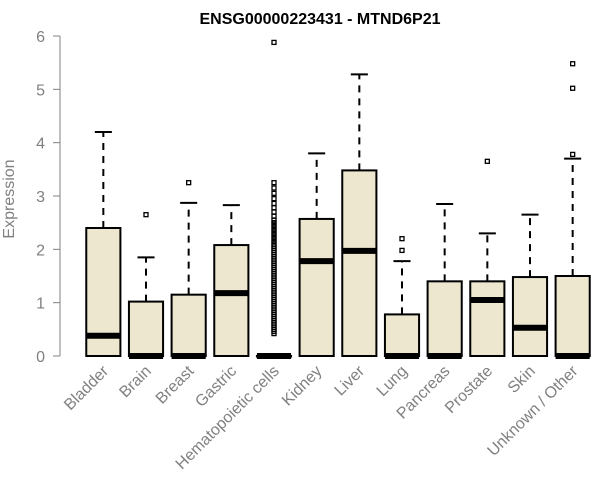  I want to click on box-group-gastric, so click(231, 280).